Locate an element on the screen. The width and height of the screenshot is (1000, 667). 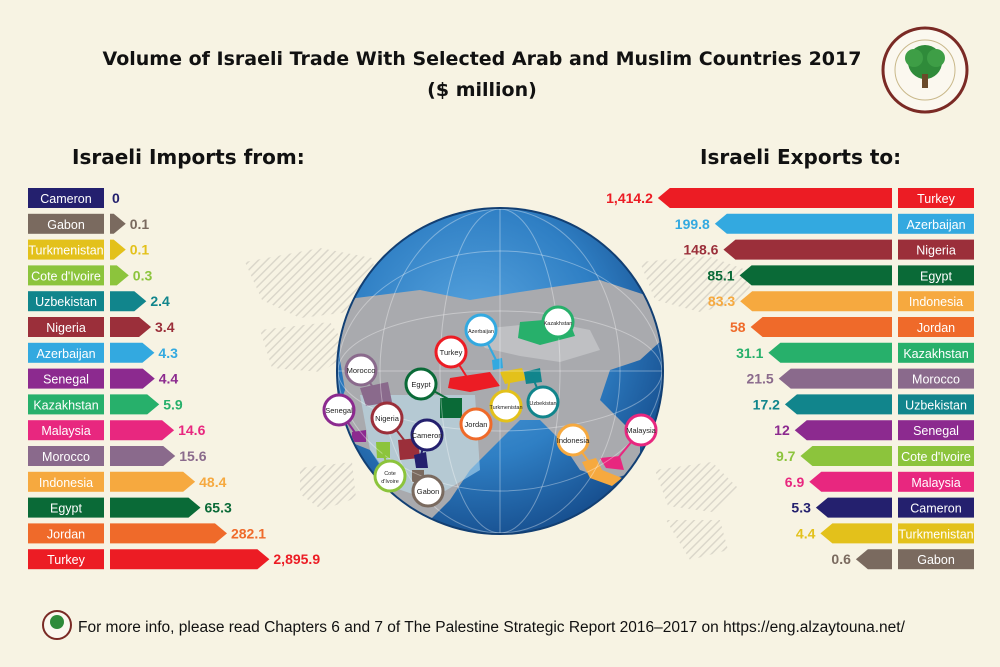
exports-category-label: Cote d'Ivoire is located at coordinates (936, 457).